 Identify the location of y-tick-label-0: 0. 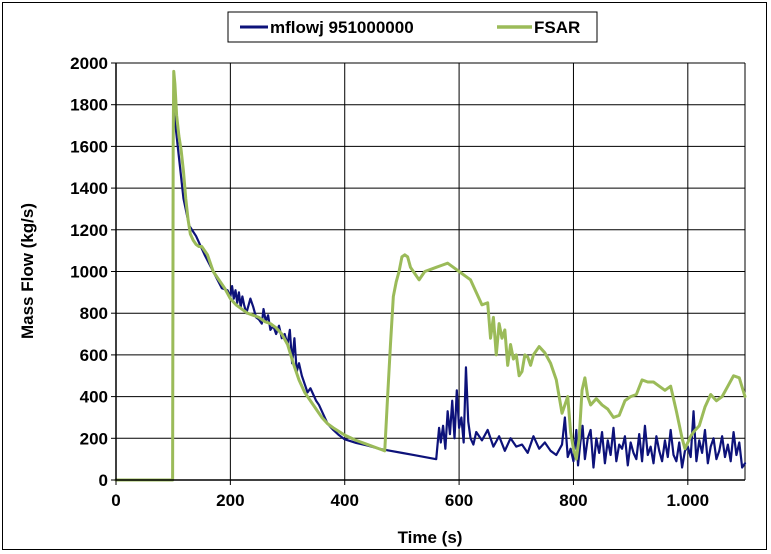
(103, 480).